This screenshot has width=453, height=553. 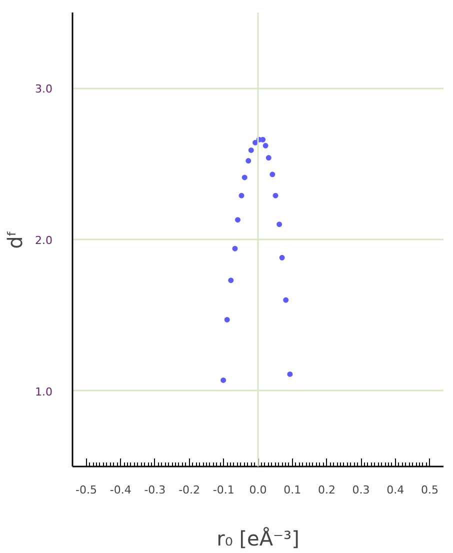 What do you see at coordinates (293, 490) in the screenshot?
I see `x-tick-label: 0.1` at bounding box center [293, 490].